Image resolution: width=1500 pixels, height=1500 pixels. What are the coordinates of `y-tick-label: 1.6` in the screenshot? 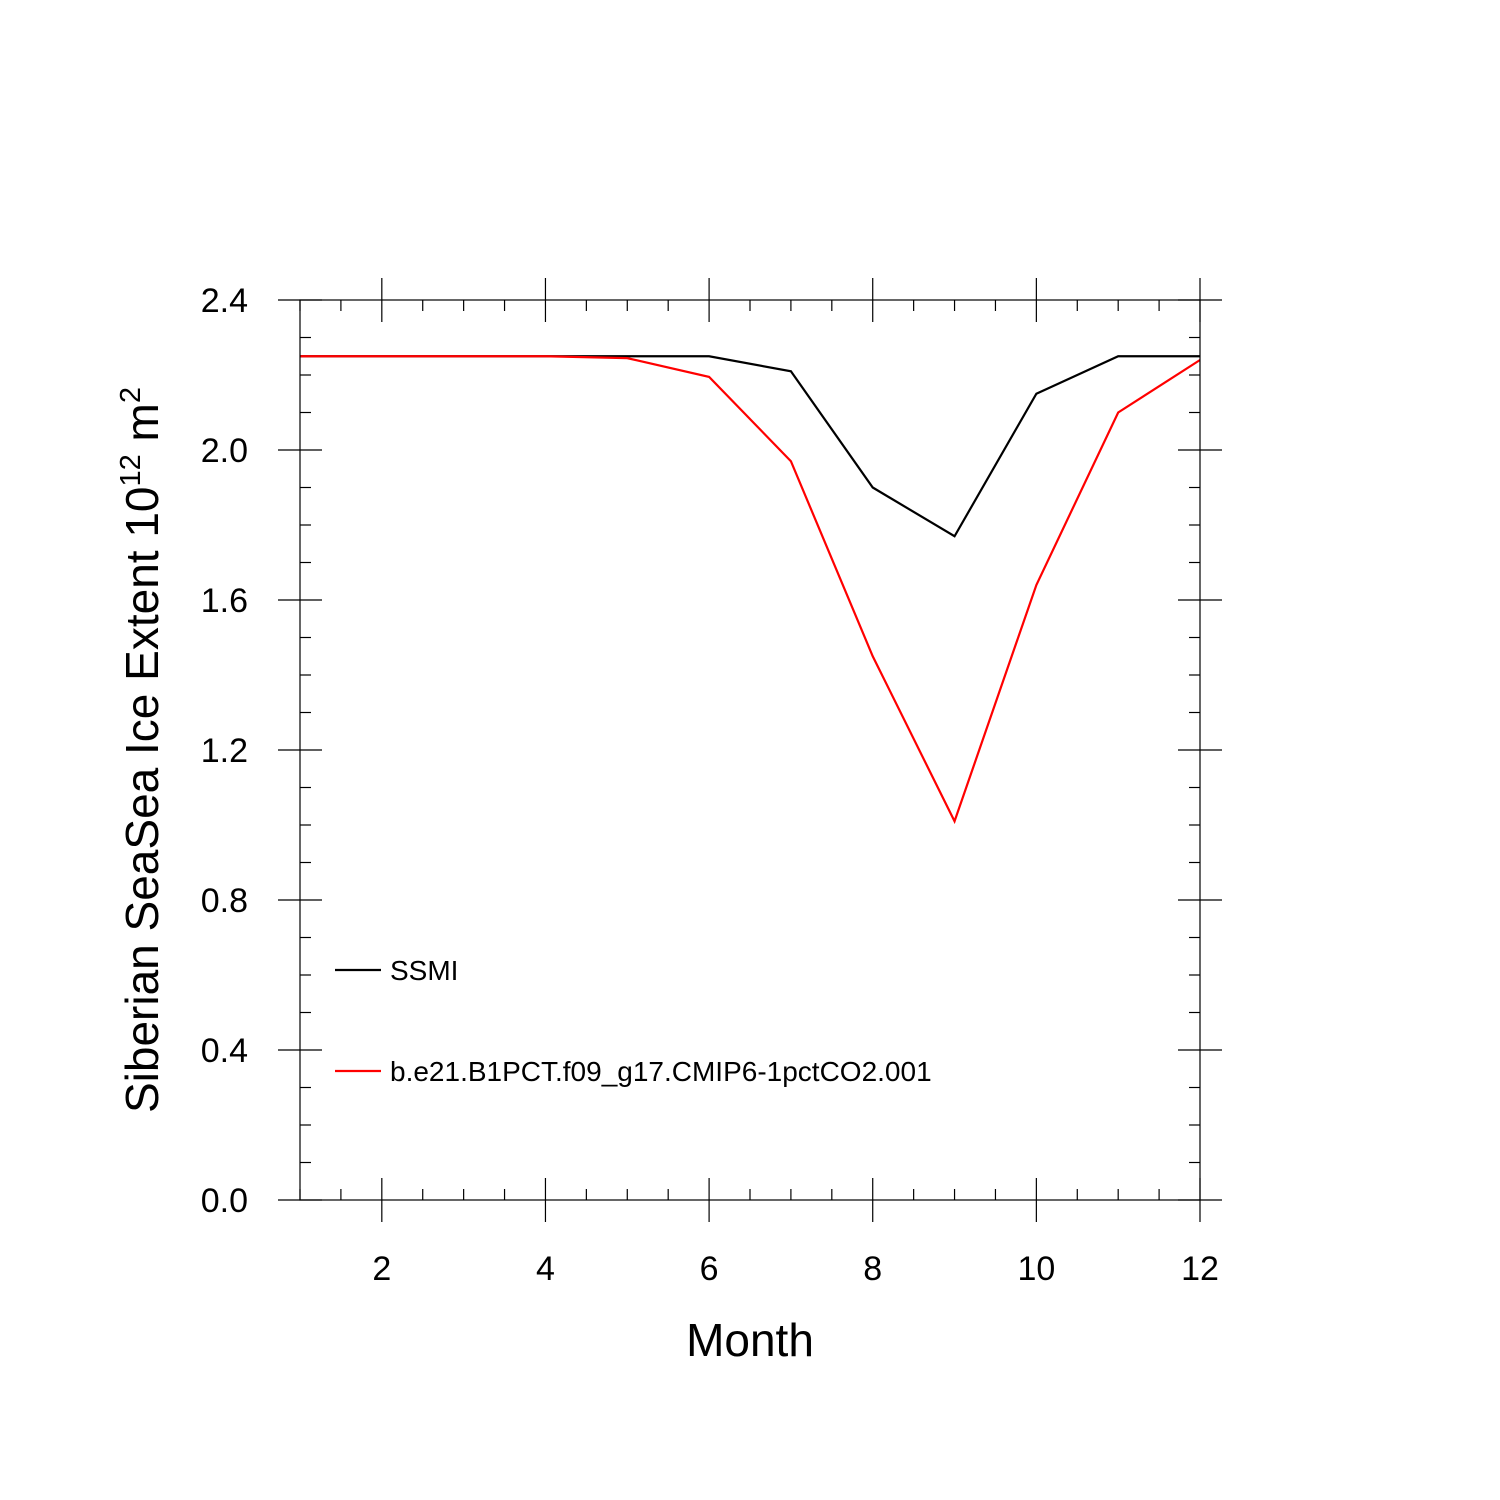 It's located at (224, 601).